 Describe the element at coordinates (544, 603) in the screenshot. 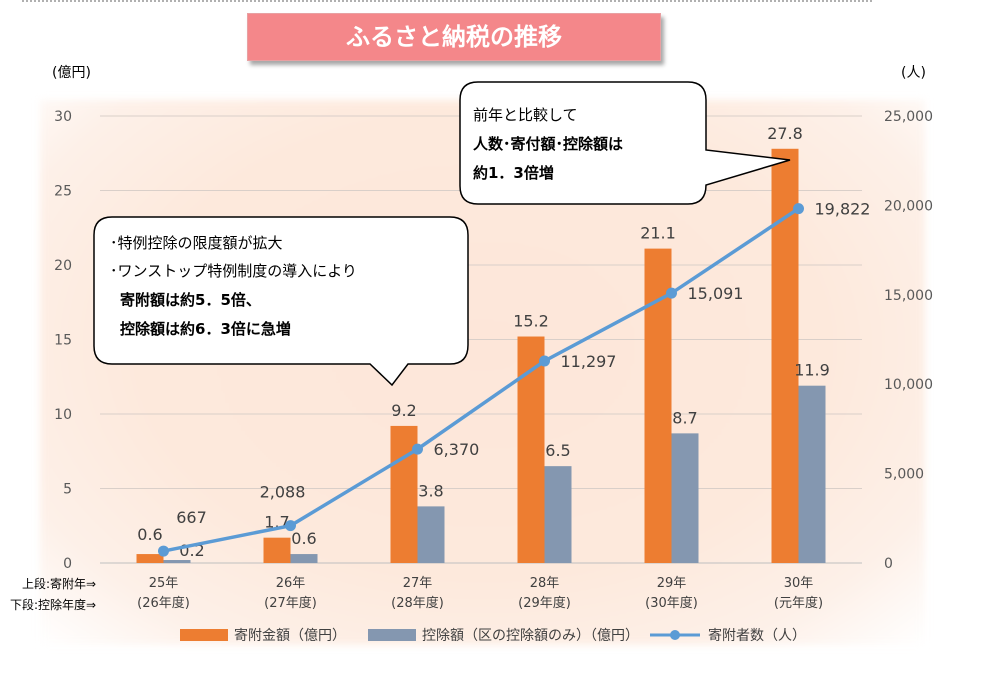

I see `category-sublabel: (29年度)` at that location.